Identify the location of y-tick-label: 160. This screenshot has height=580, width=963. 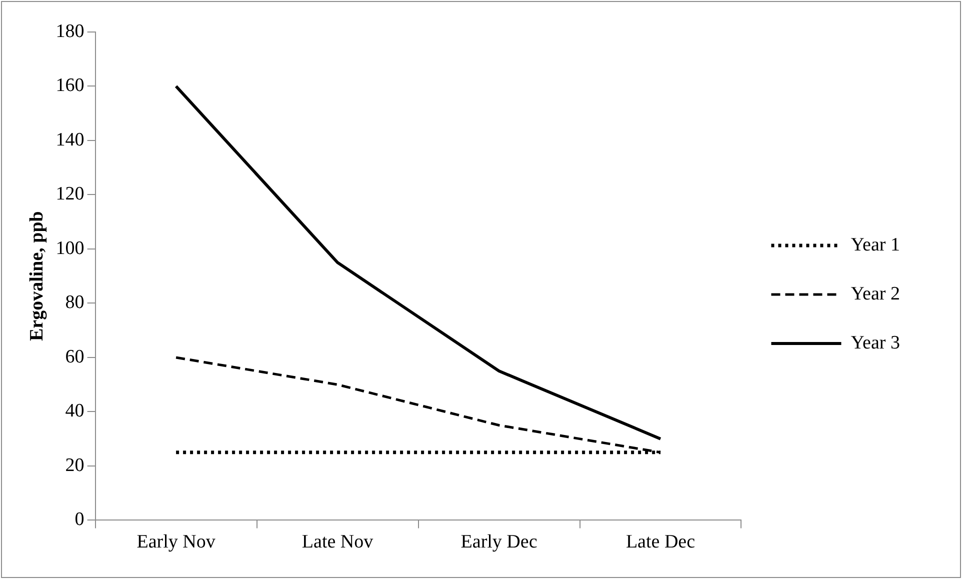
(70, 85).